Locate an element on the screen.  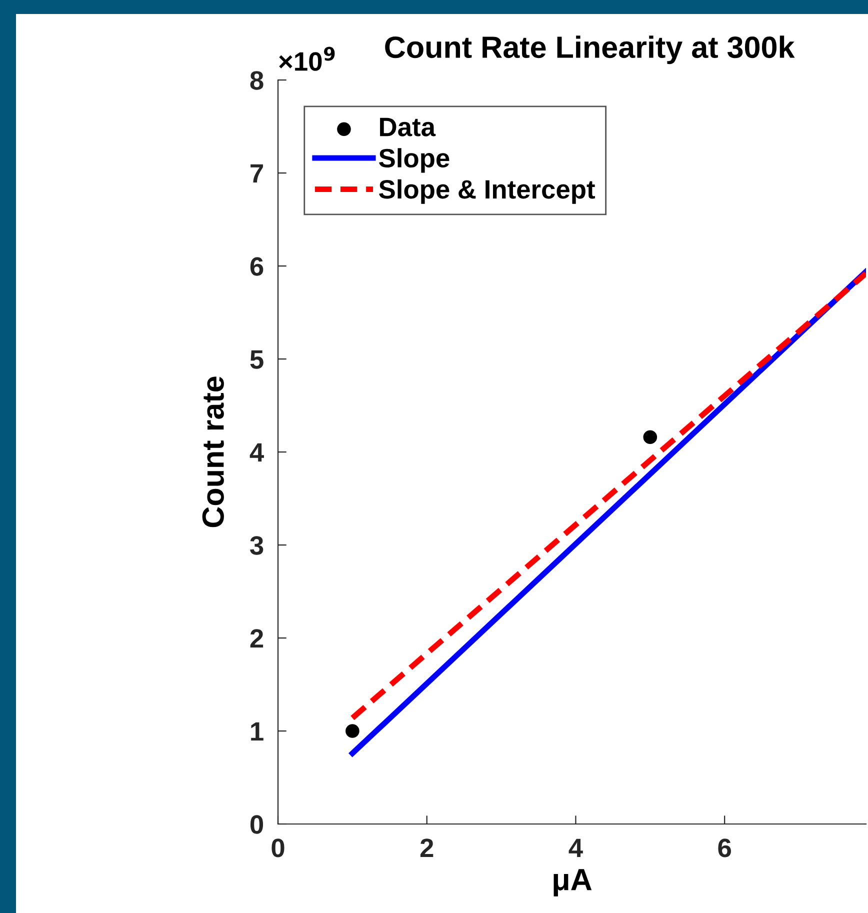
y-tick-label: 3 is located at coordinates (257, 545).